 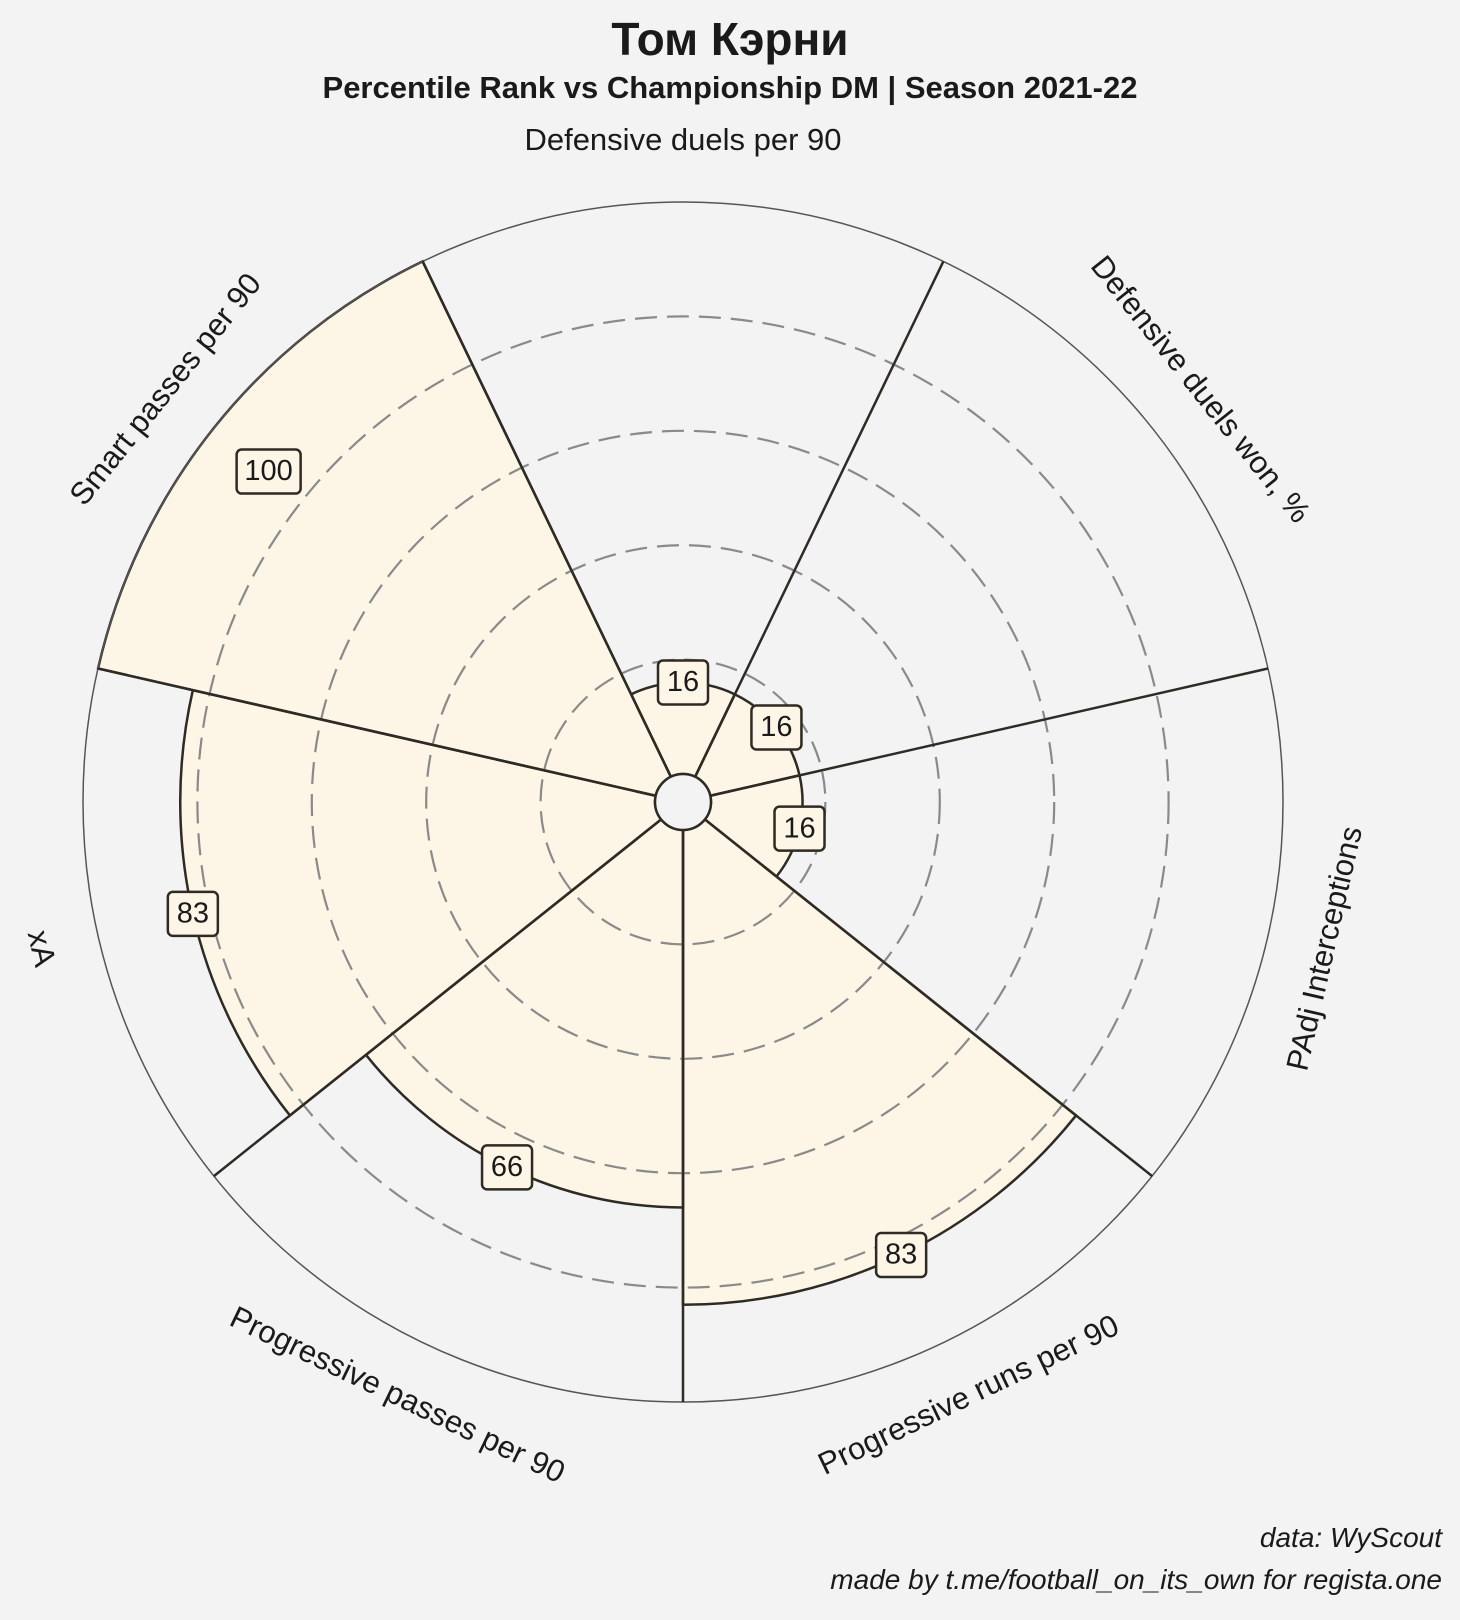 What do you see at coordinates (682, 139) in the screenshot?
I see `metric-label-0: Defensive duels per 90` at bounding box center [682, 139].